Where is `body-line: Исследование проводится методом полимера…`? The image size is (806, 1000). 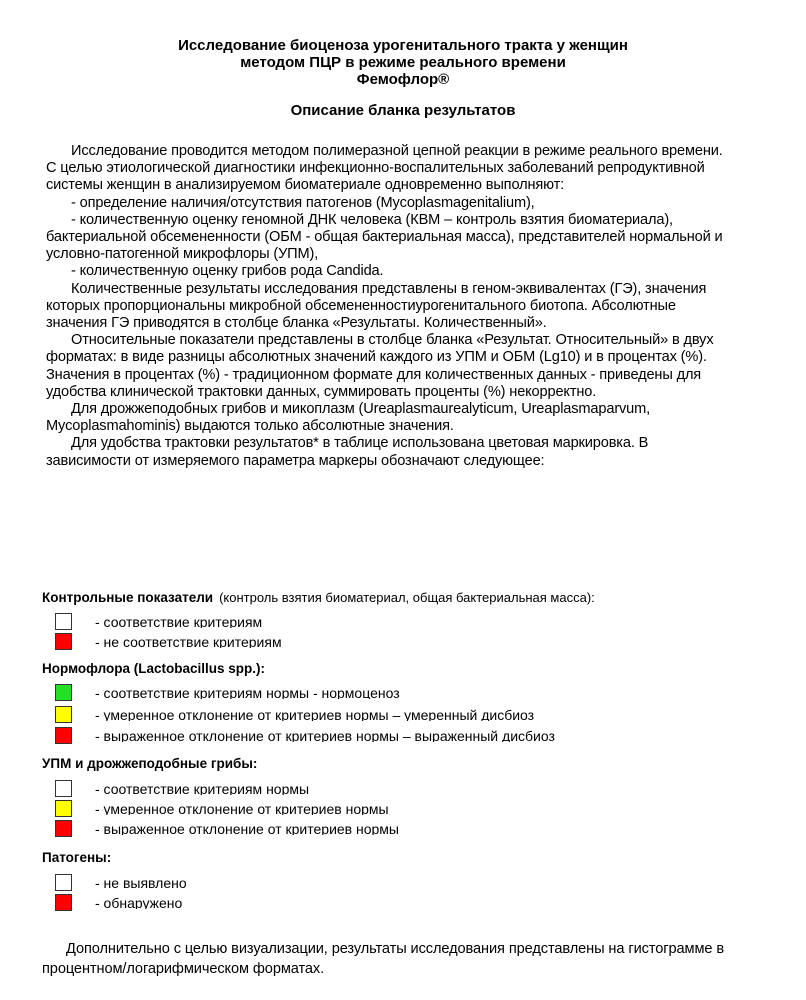
body-line: Исследование проводится методом полимера… is located at coordinates (397, 151).